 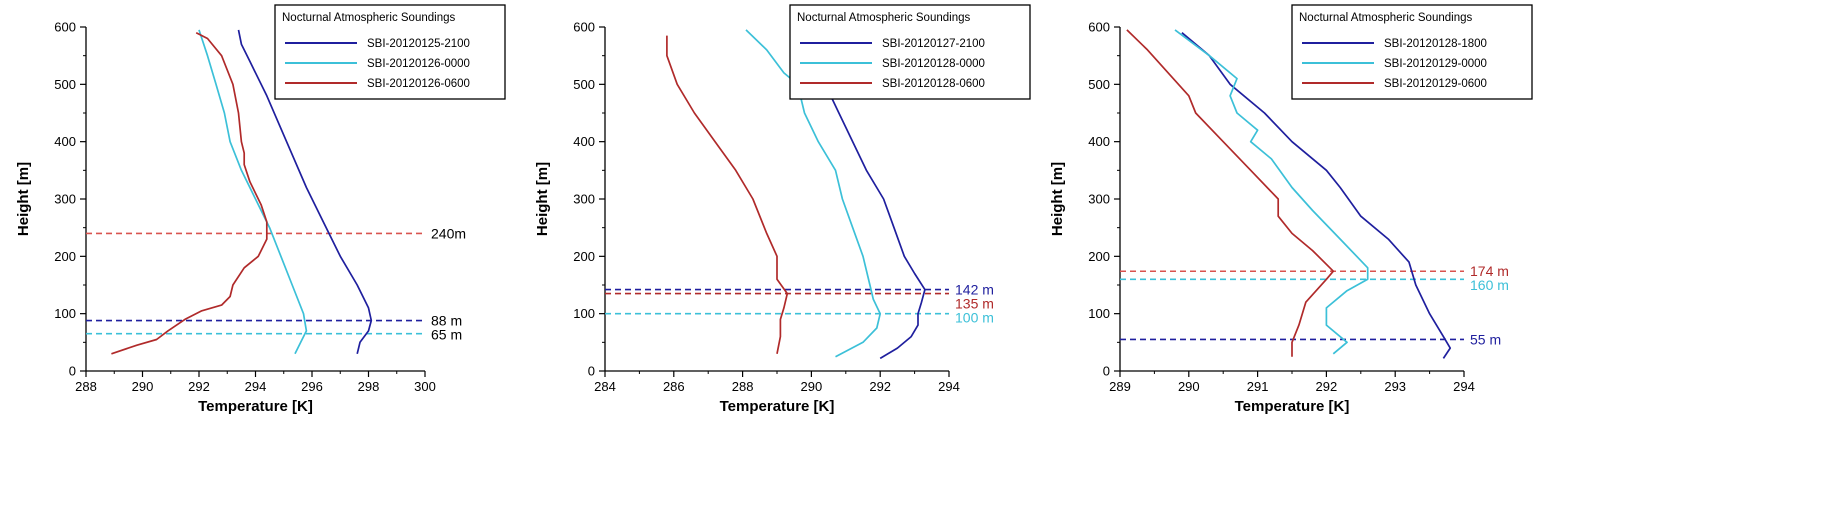 What do you see at coordinates (974, 290) in the screenshot?
I see `reference-line-label: 142 m` at bounding box center [974, 290].